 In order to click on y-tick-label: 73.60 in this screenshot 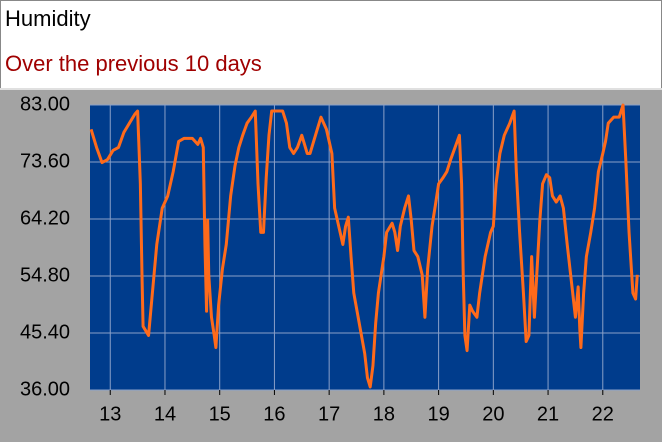, I will do `click(45, 161)`.